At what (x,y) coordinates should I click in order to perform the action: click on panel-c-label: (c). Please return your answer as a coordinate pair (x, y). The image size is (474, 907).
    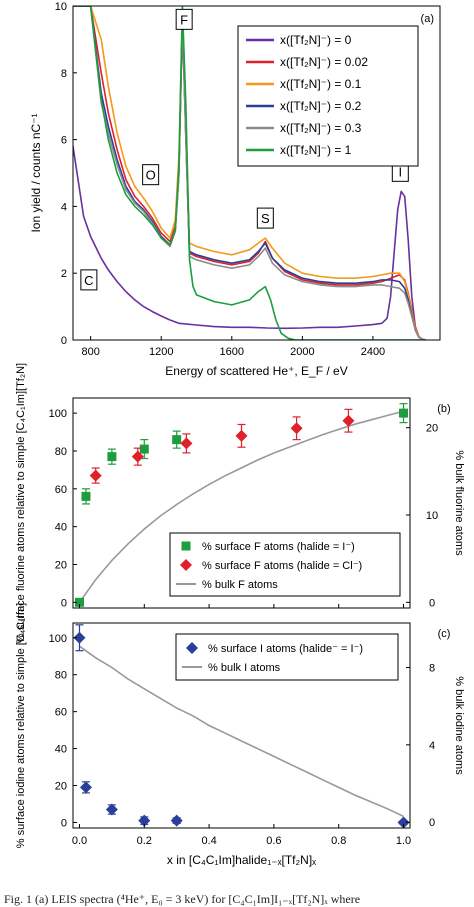
    Looking at the image, I should click on (444, 634).